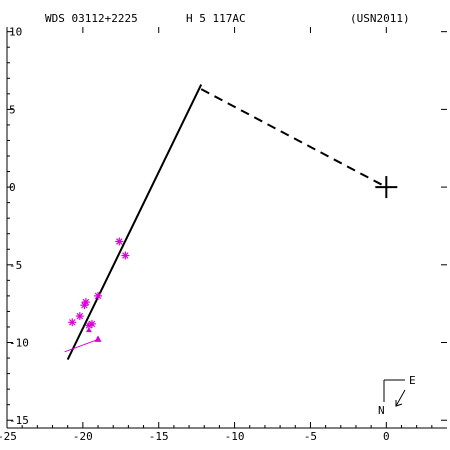 The width and height of the screenshot is (450, 450). I want to click on compass-east-label: E, so click(412, 380).